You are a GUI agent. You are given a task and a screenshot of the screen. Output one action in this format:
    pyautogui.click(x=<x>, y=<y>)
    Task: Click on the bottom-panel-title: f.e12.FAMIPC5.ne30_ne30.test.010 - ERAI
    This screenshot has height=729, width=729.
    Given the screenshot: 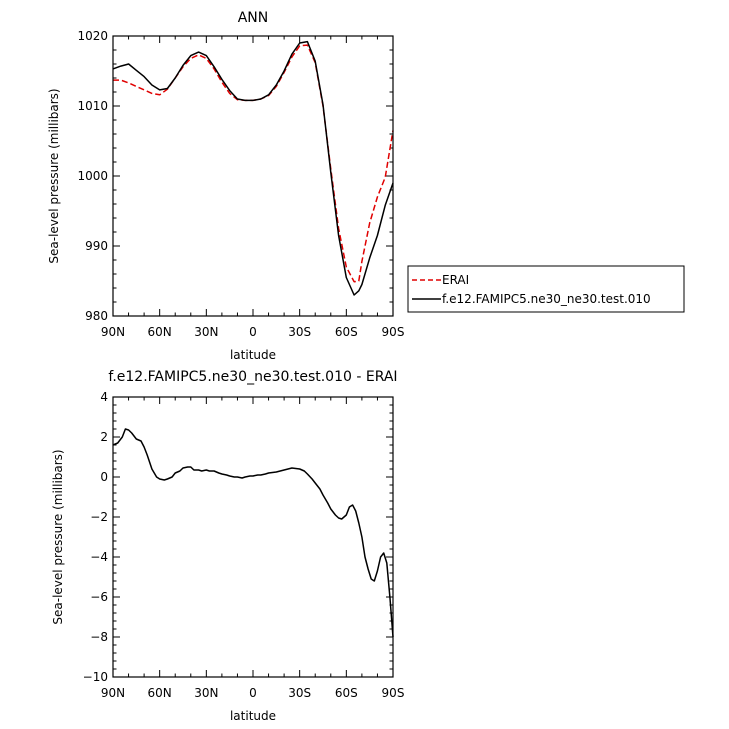 What is the action you would take?
    pyautogui.click(x=252, y=377)
    